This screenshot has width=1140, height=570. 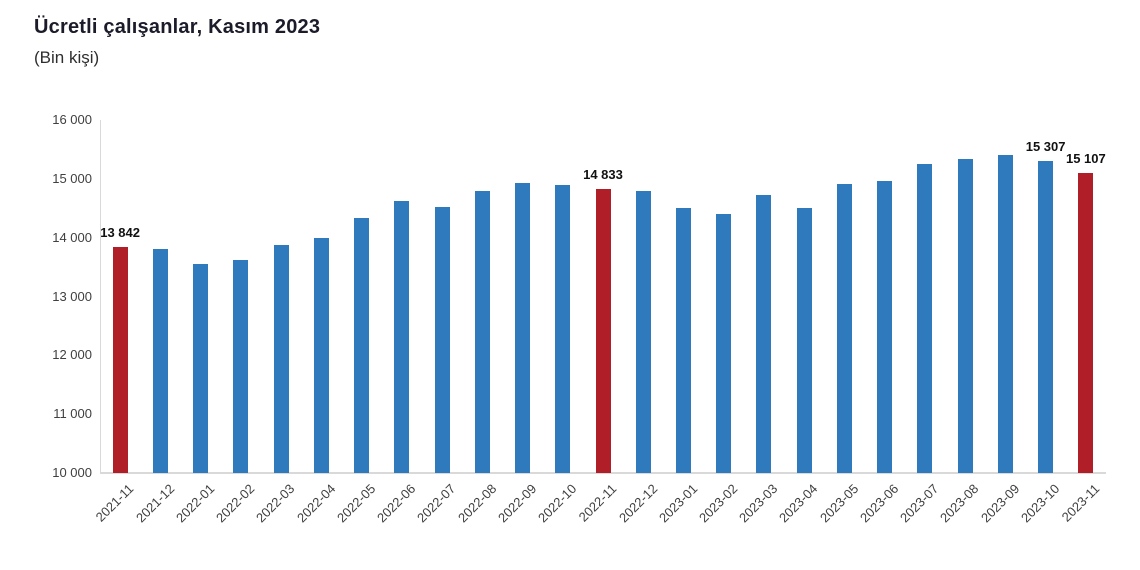 What do you see at coordinates (603, 473) in the screenshot?
I see `x-axis-line` at bounding box center [603, 473].